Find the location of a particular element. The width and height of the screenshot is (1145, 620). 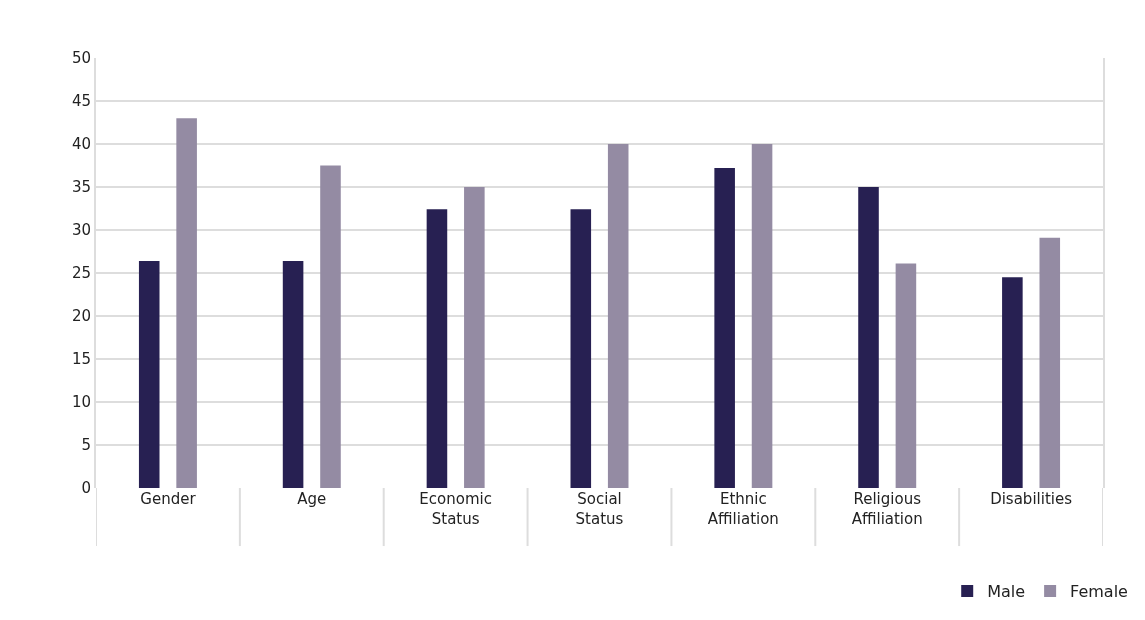

y-tick-label: 40 is located at coordinates (81, 144).